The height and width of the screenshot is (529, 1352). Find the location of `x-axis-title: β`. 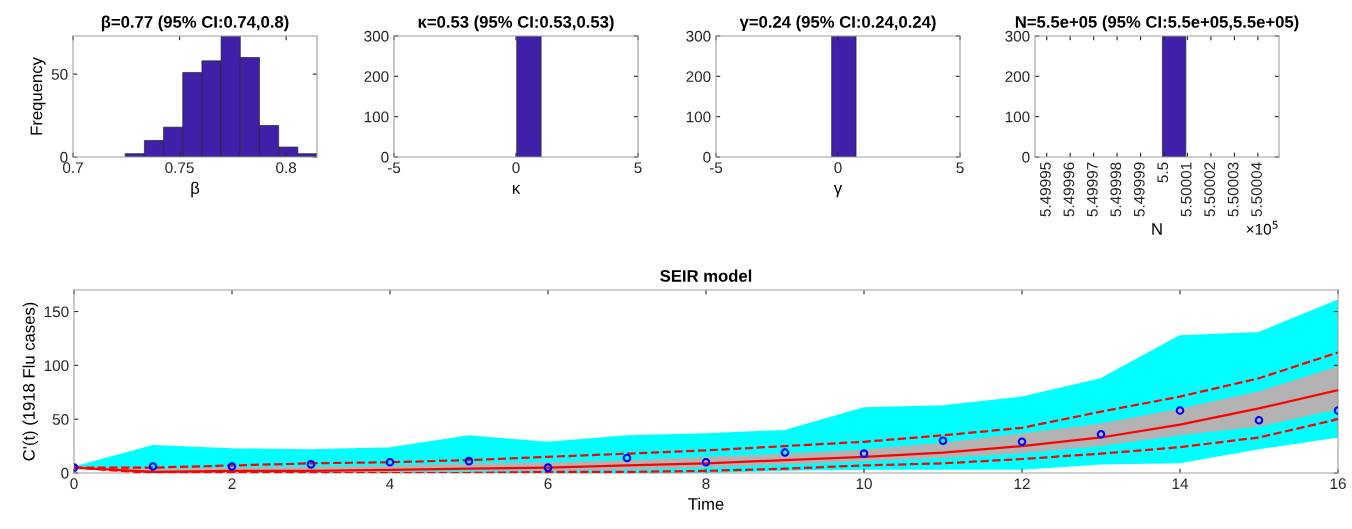

x-axis-title: β is located at coordinates (195, 189).